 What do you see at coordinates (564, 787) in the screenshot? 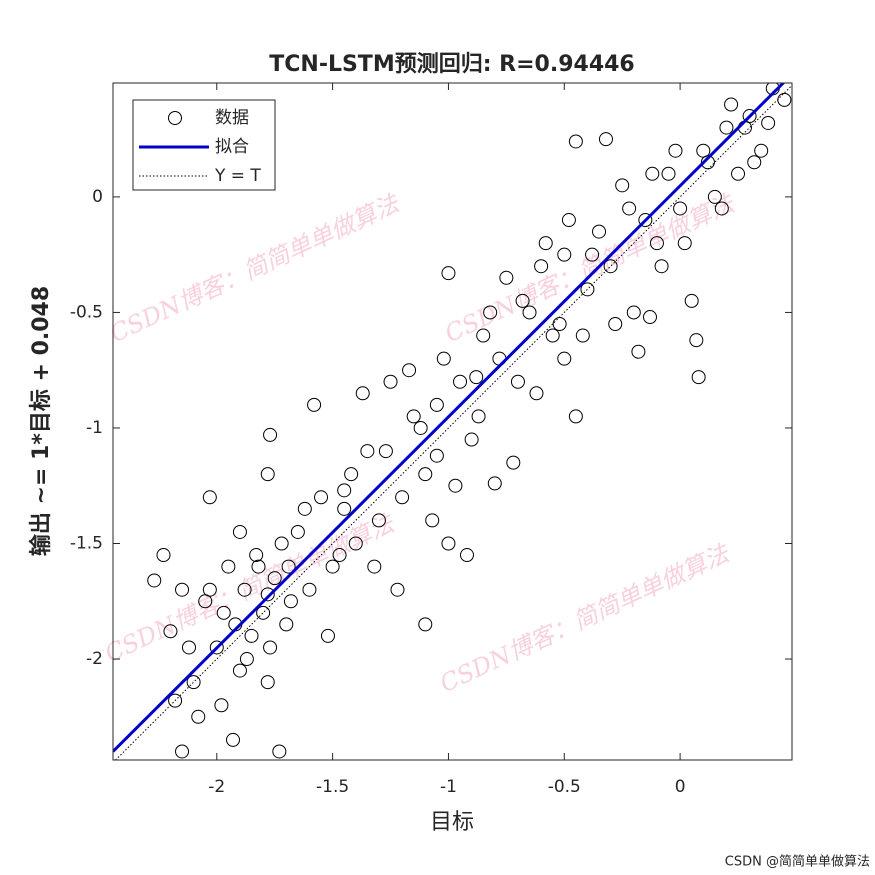
I see `x-tick-label: -0.5` at bounding box center [564, 787].